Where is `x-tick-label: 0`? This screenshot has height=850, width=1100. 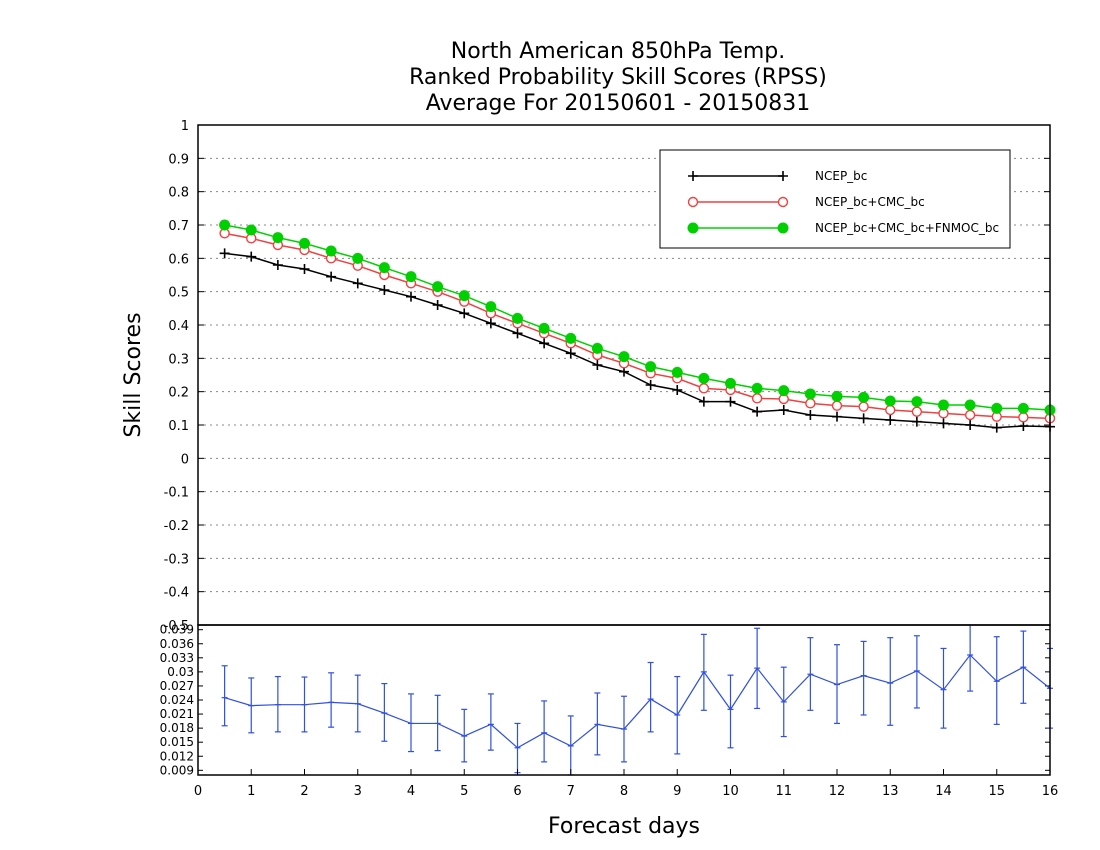 x-tick-label: 0 is located at coordinates (198, 791).